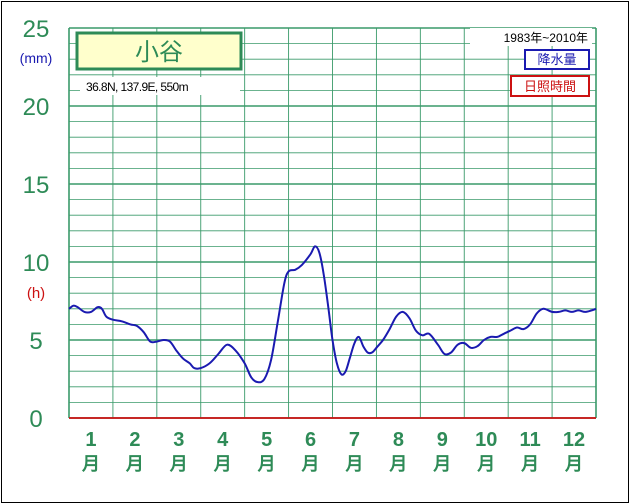 The height and width of the screenshot is (504, 630). I want to click on x-tick-label: 7, so click(354, 440).